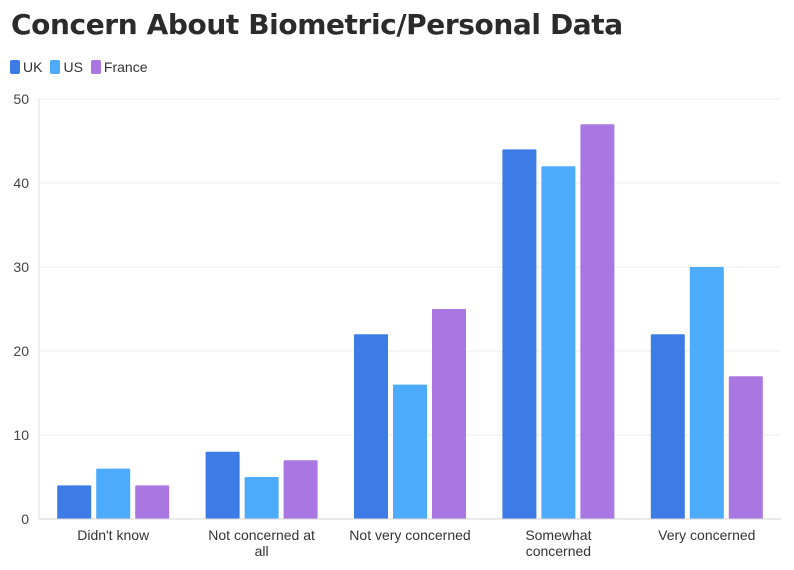 The height and width of the screenshot is (570, 794). I want to click on x-tick-label: all, so click(262, 551).